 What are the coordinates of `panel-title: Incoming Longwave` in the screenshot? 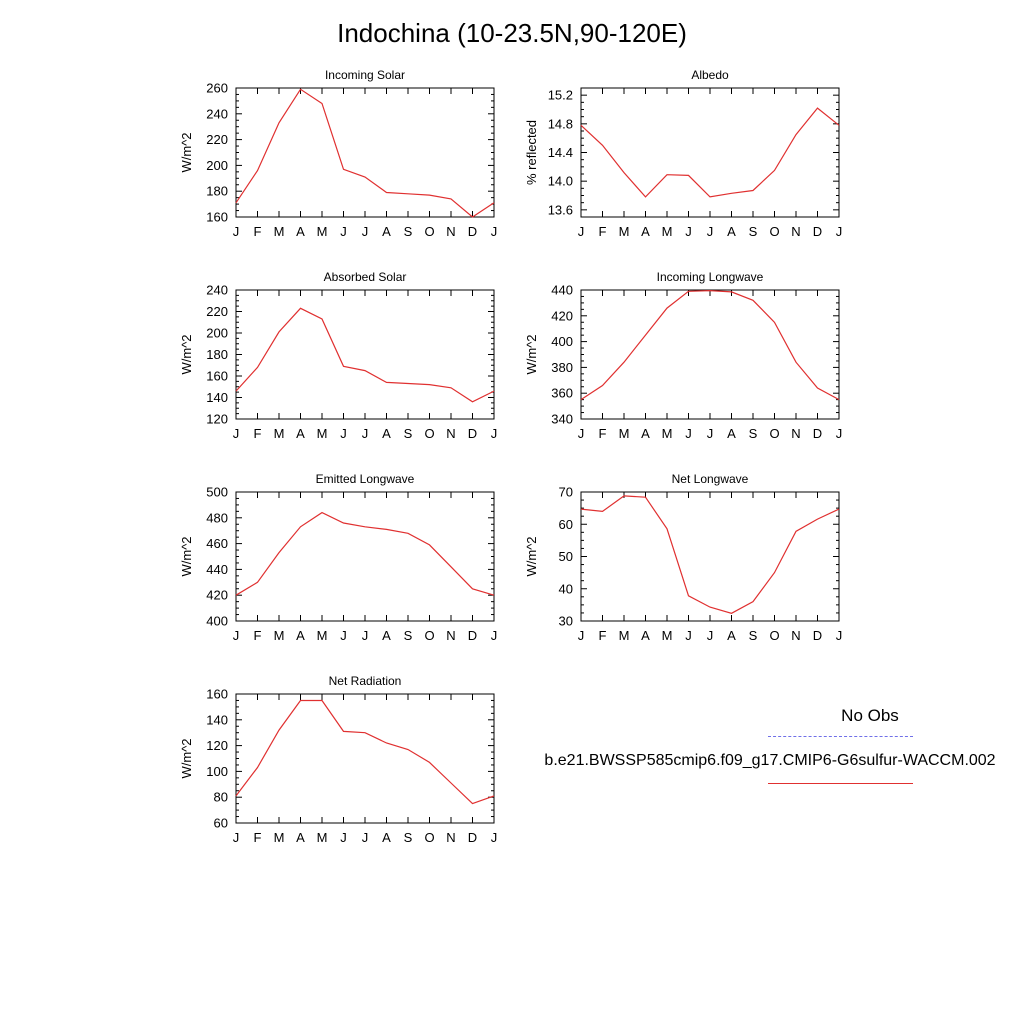 It's located at (710, 277).